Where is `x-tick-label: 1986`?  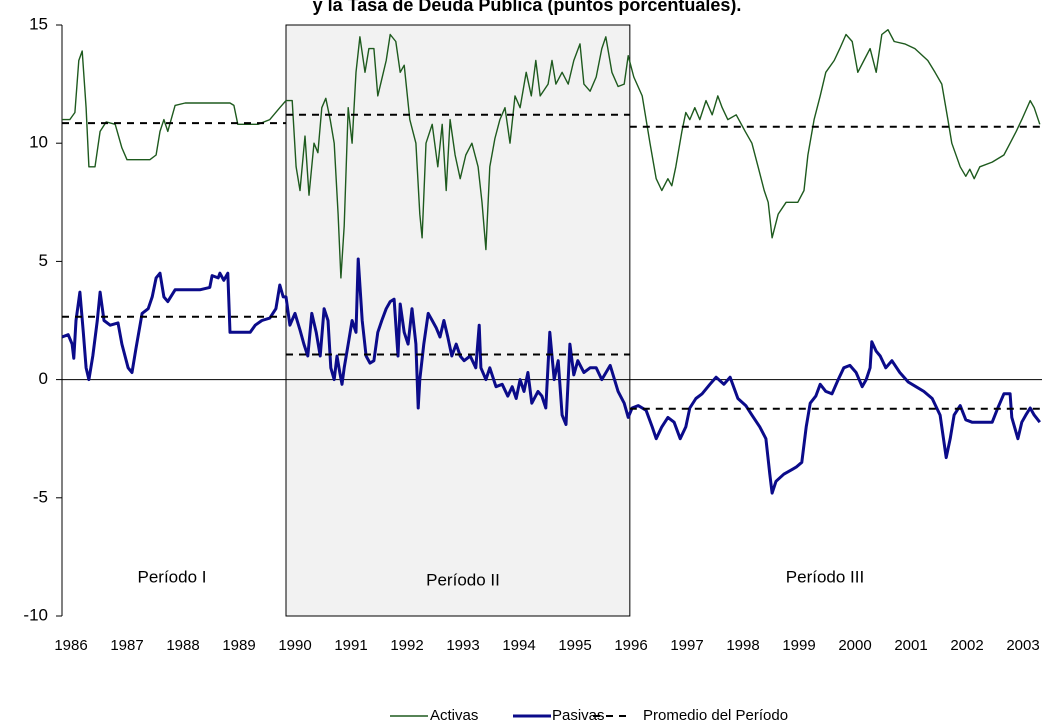
x-tick-label: 1986 is located at coordinates (70, 645).